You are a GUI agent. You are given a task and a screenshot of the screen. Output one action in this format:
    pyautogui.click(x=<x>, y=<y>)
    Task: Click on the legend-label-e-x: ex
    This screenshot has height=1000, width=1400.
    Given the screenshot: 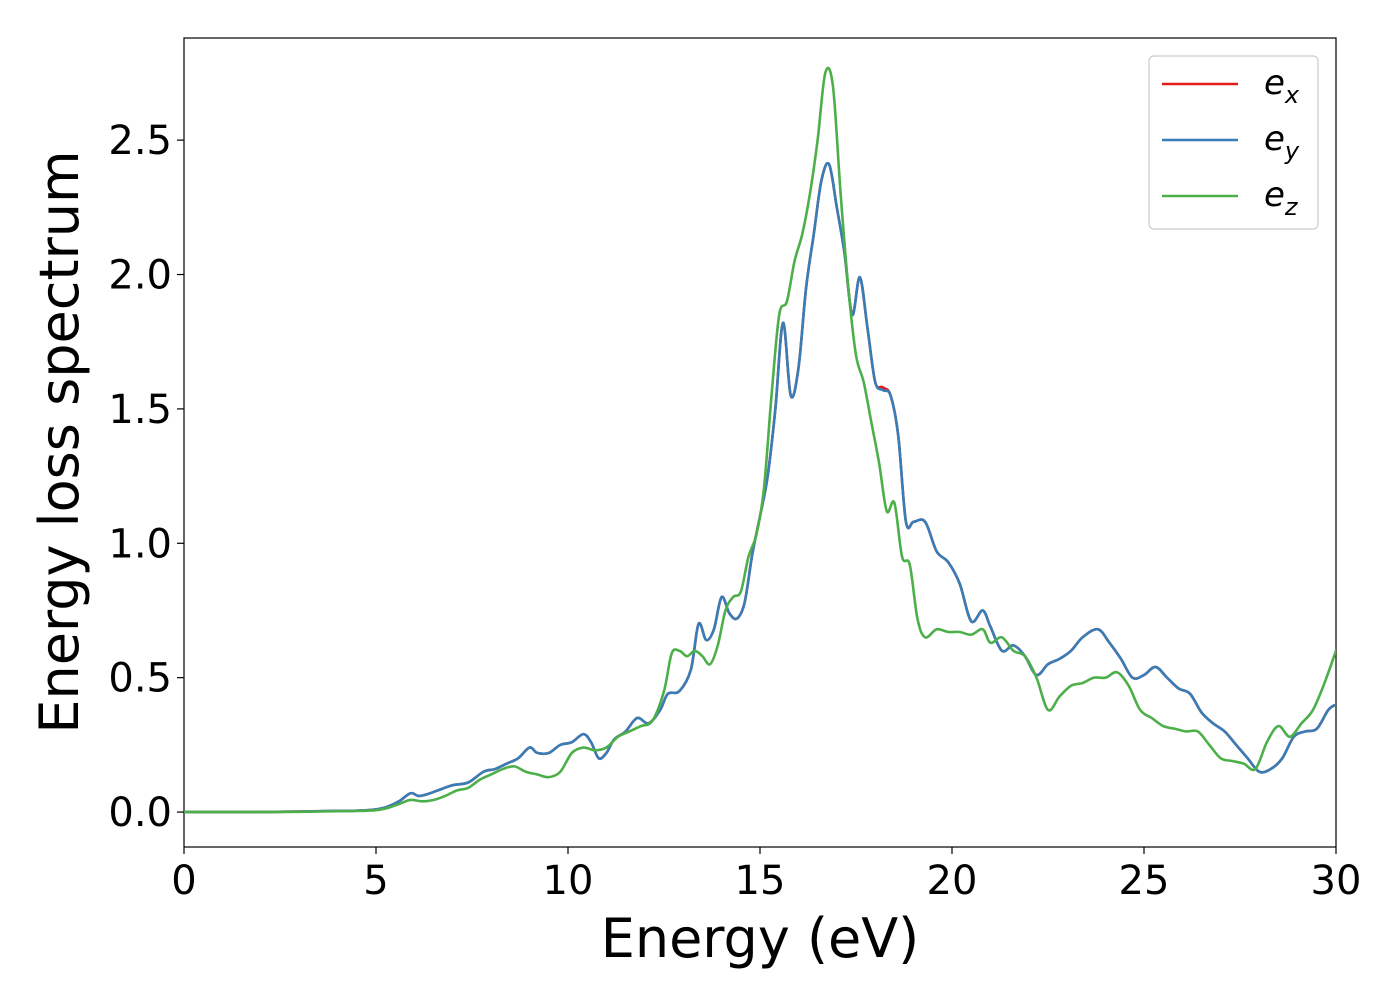 What is the action you would take?
    pyautogui.click(x=1282, y=86)
    